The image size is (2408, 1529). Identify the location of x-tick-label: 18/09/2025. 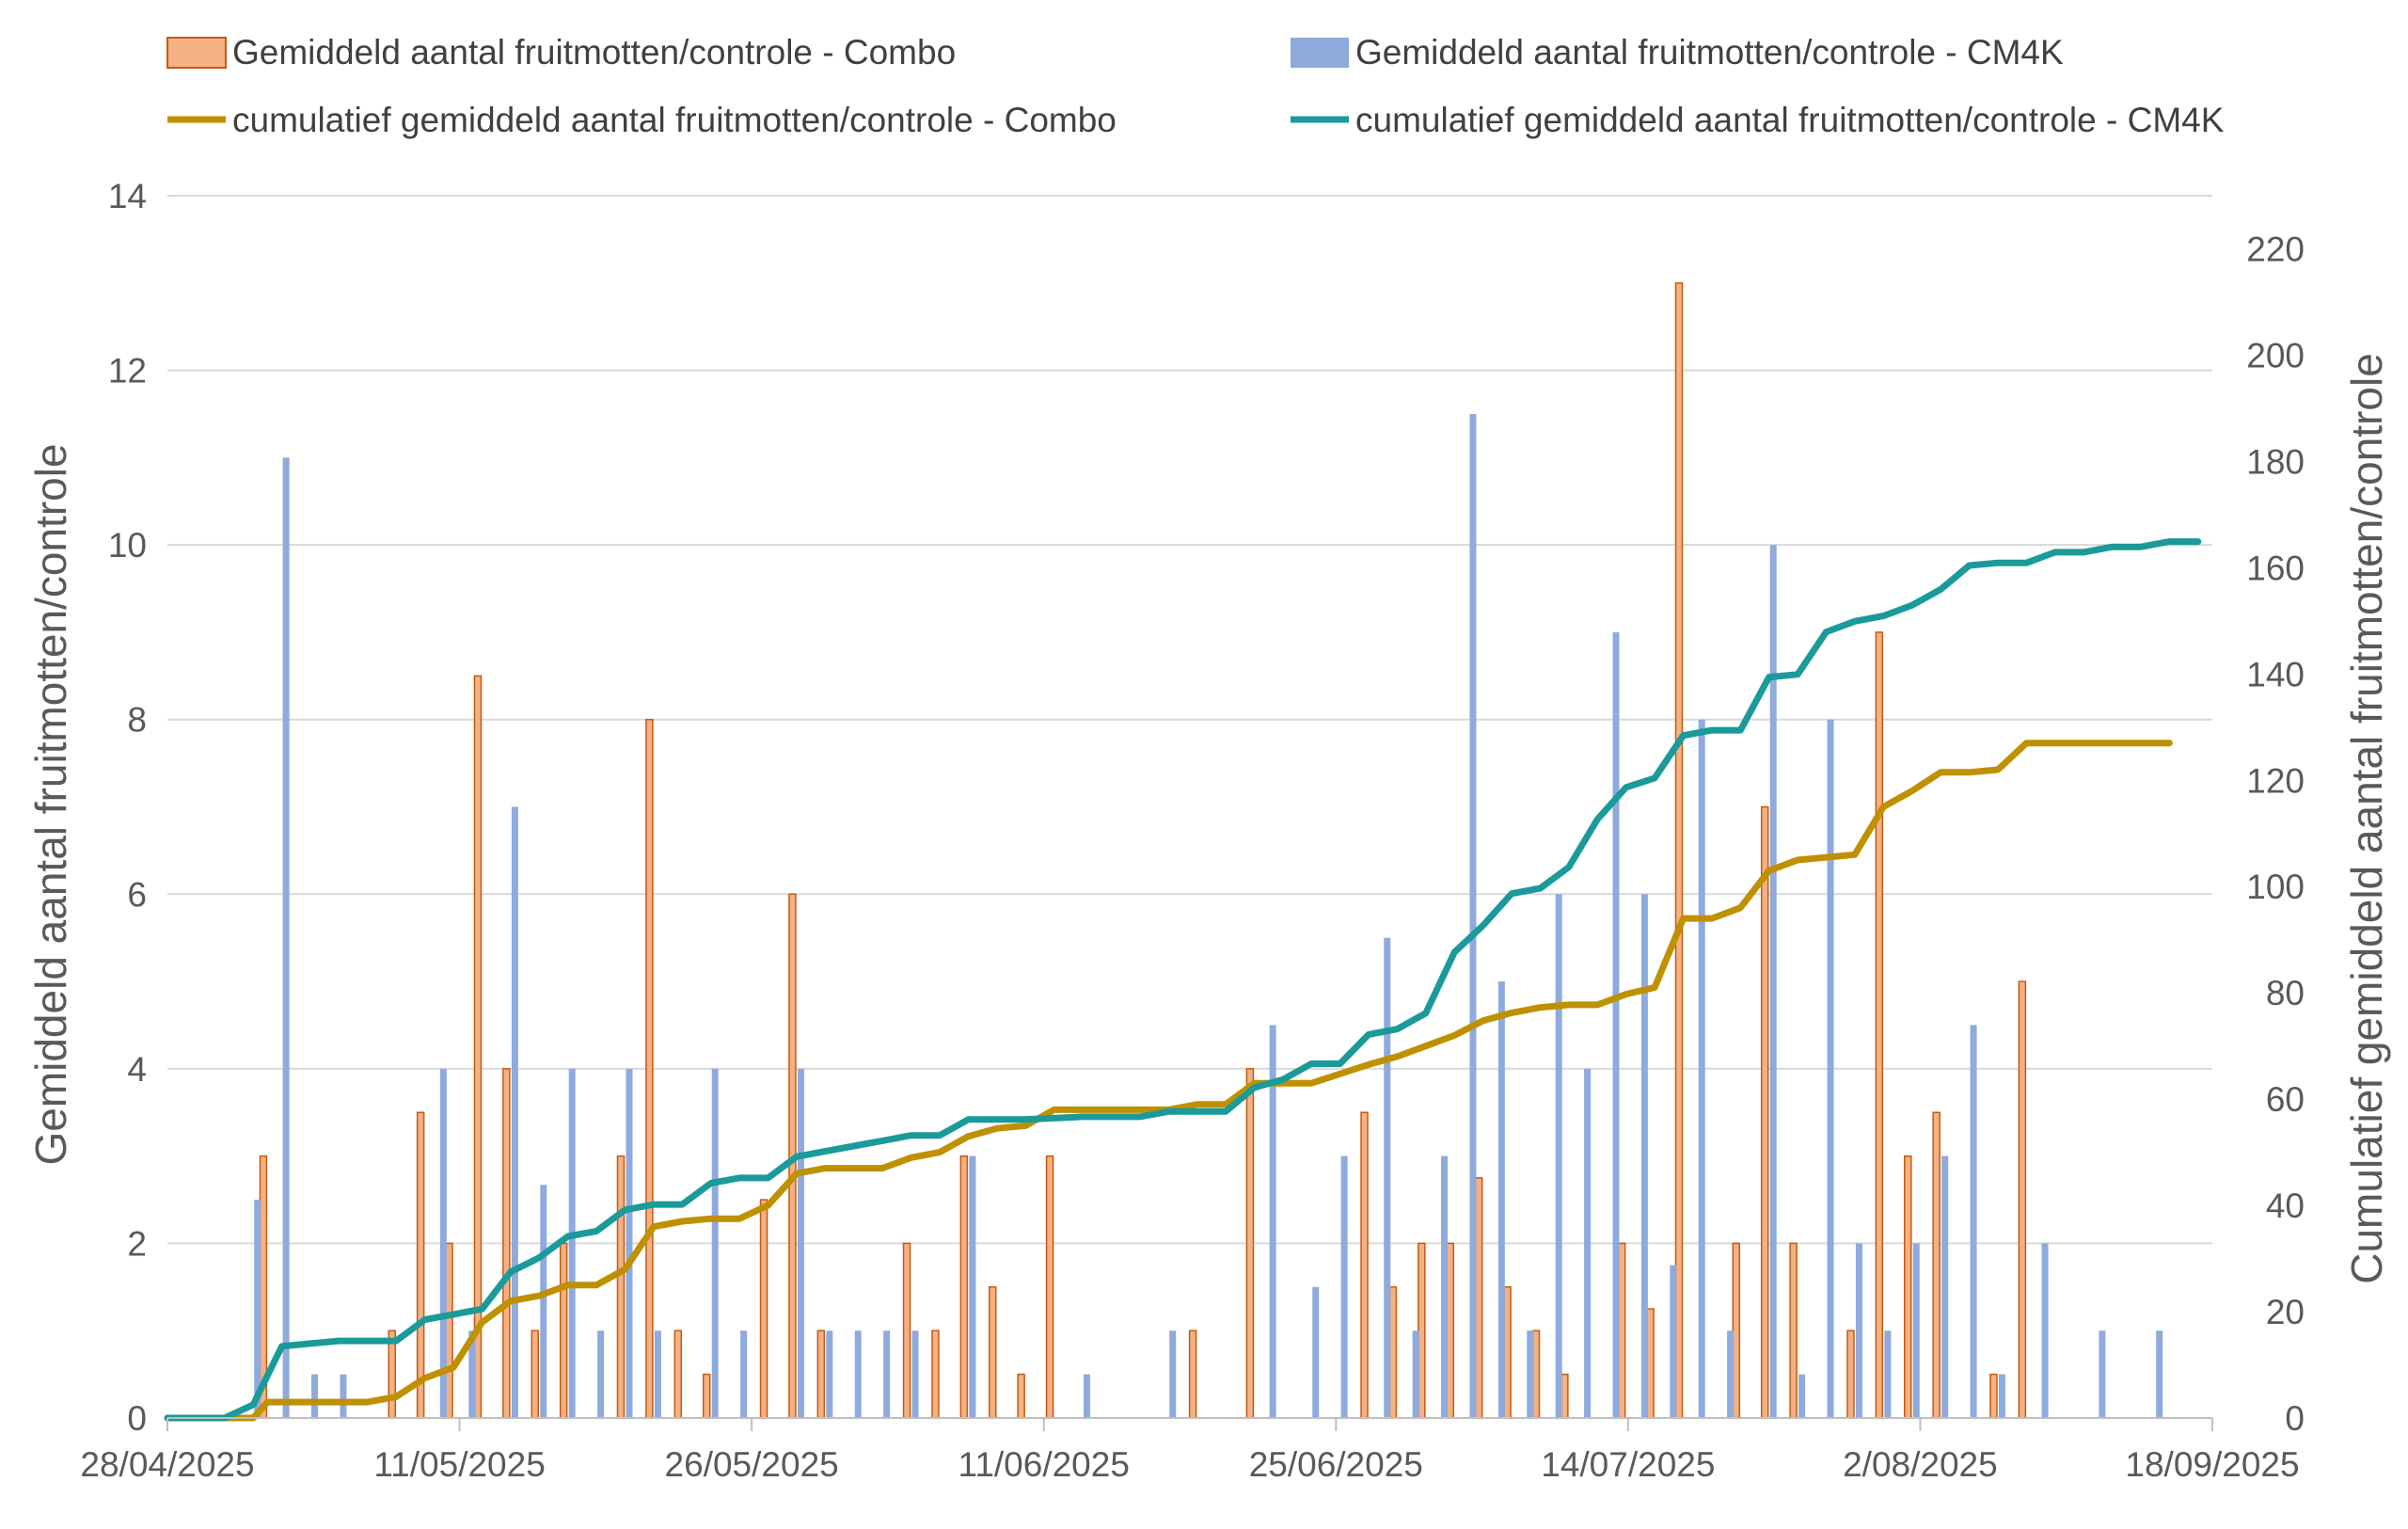
(2212, 1464).